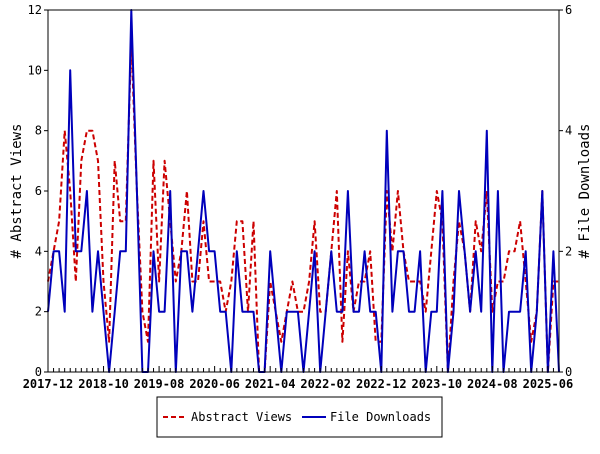 The width and height of the screenshot is (600, 454). I want to click on y2-tick-label: 2, so click(568, 251).